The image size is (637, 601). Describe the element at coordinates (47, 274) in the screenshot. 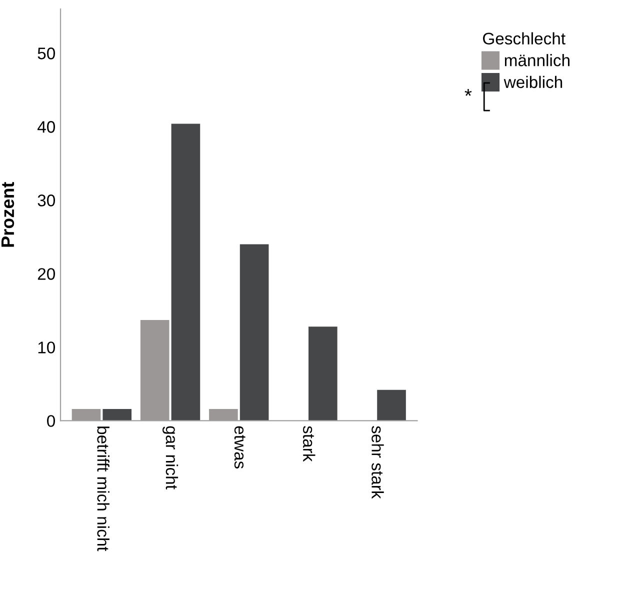

I see `y-tick-label: 20` at that location.